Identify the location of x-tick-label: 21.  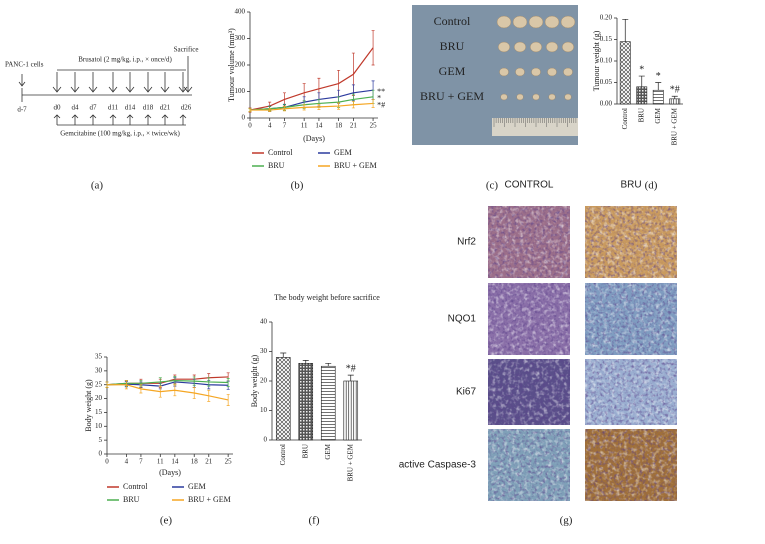
(354, 126).